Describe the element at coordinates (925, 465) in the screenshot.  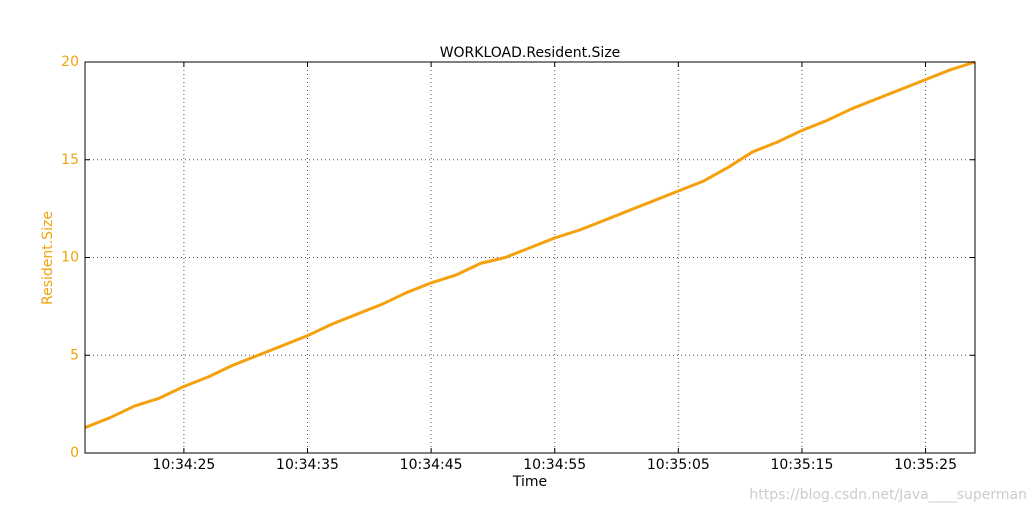
I see `x-tick-label: 10:35:25` at that location.